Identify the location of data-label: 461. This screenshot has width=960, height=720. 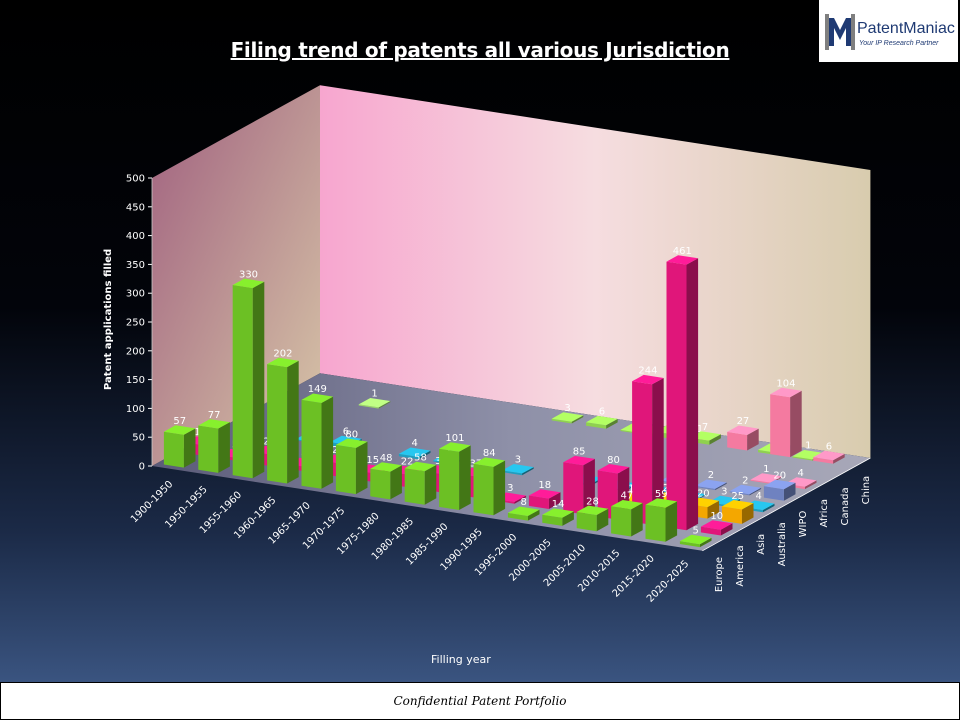
(682, 251).